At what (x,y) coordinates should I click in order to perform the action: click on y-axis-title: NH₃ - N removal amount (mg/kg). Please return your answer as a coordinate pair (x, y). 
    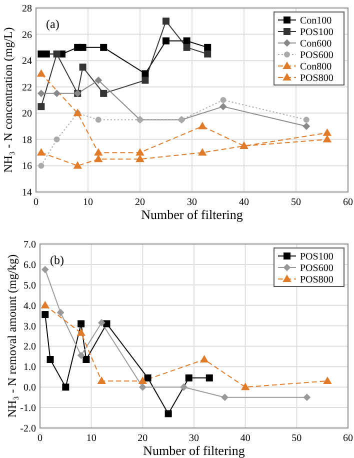
    Looking at the image, I should click on (12, 336).